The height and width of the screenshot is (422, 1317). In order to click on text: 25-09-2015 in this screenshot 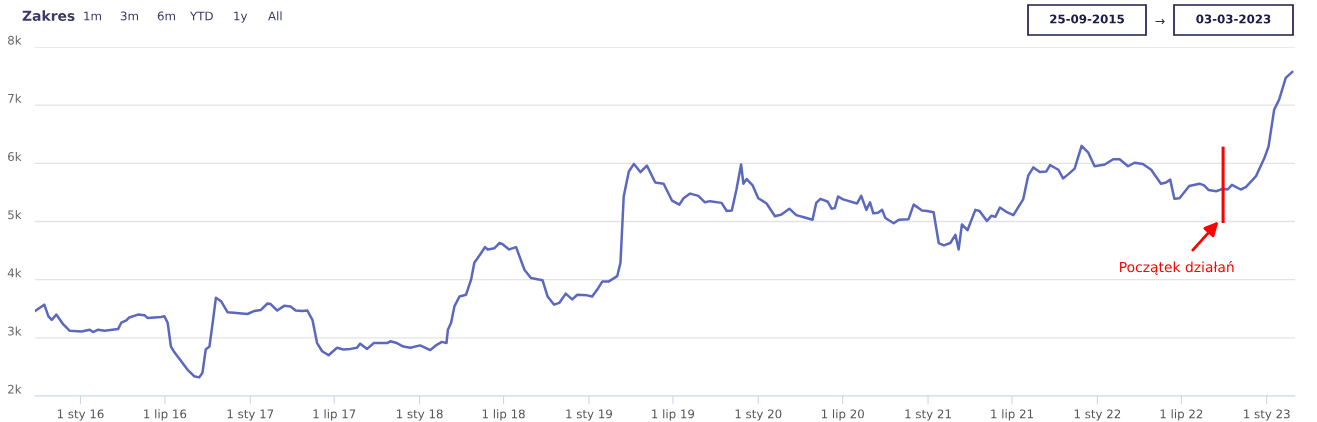, I will do `click(1087, 19)`.